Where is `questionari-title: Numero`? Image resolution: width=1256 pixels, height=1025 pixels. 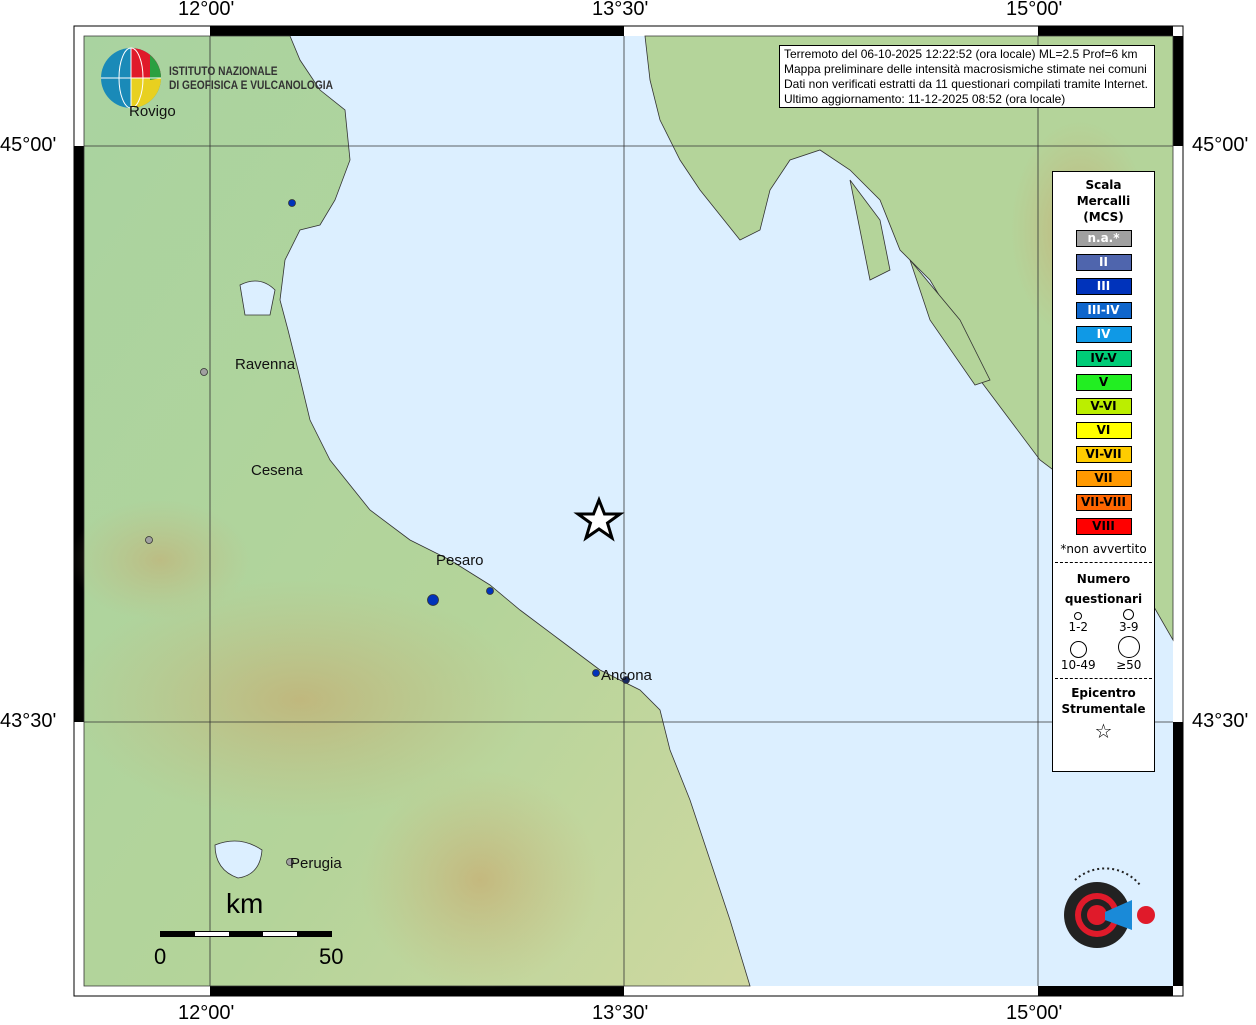 questionari-title: Numero is located at coordinates (1103, 579).